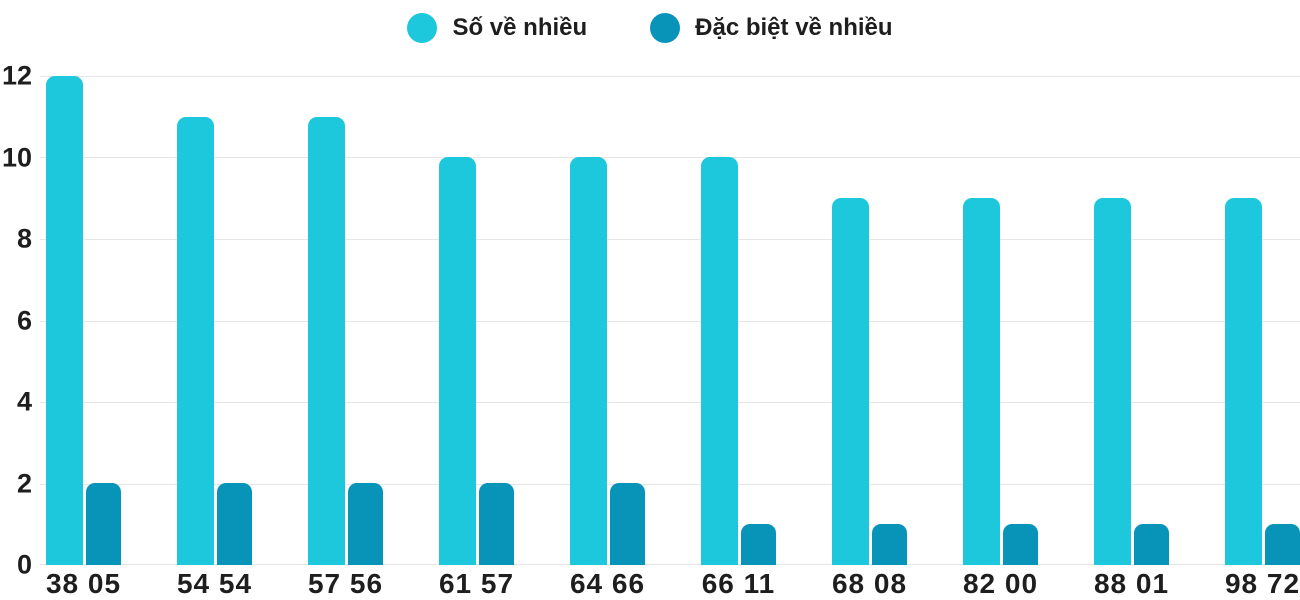 The width and height of the screenshot is (1300, 600). Describe the element at coordinates (869, 583) in the screenshot. I see `x-axis-label: 68 08` at that location.